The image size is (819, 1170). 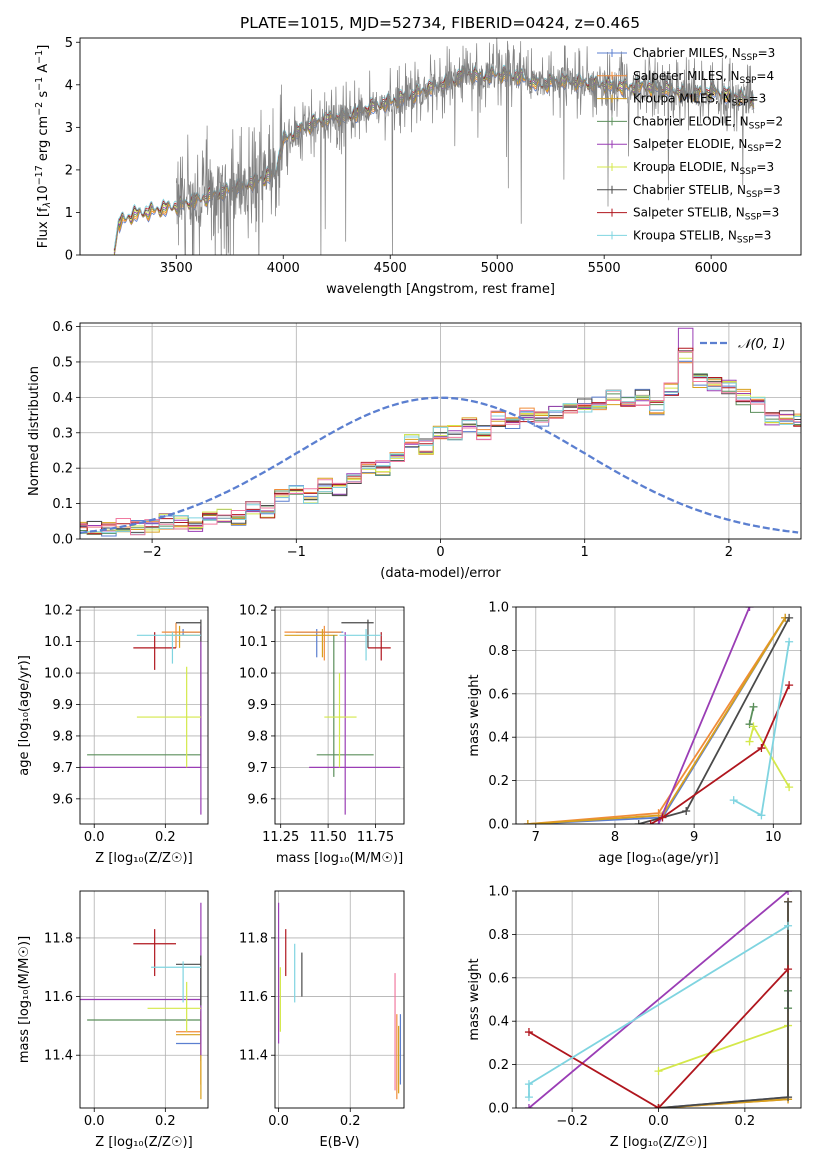 I want to click on y-tick-label: 10.0, so click(x=253, y=674).